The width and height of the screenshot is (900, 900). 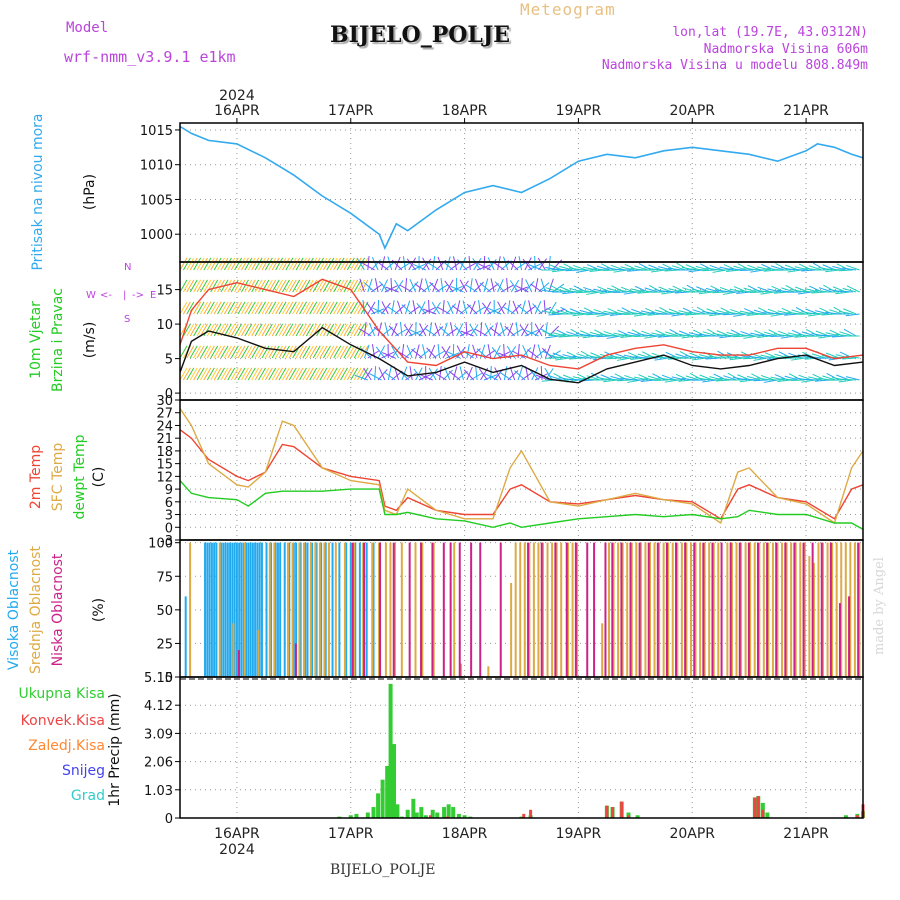 What do you see at coordinates (127, 267) in the screenshot?
I see `compass-north: N` at bounding box center [127, 267].